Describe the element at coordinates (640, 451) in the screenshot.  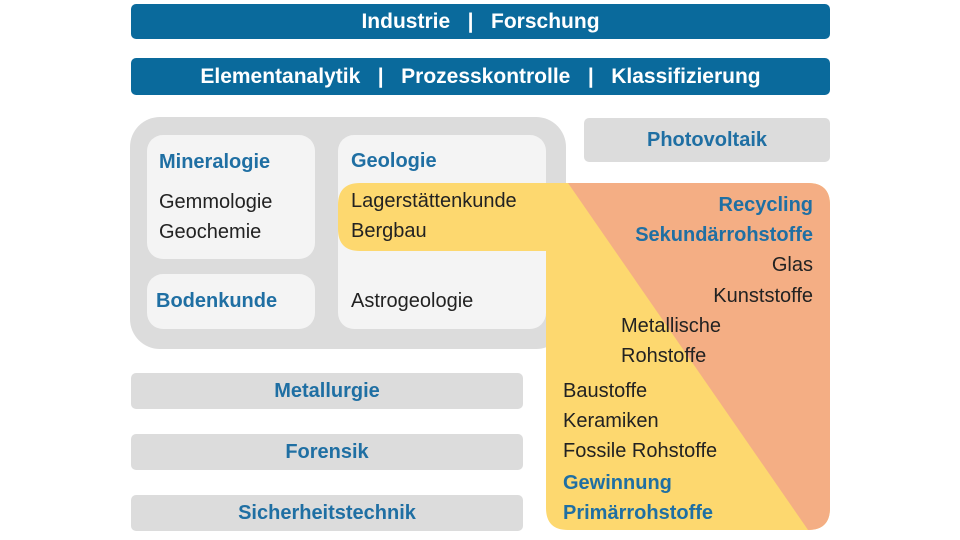
I see `gewinnung-item: Fossile Rohstoffe` at that location.